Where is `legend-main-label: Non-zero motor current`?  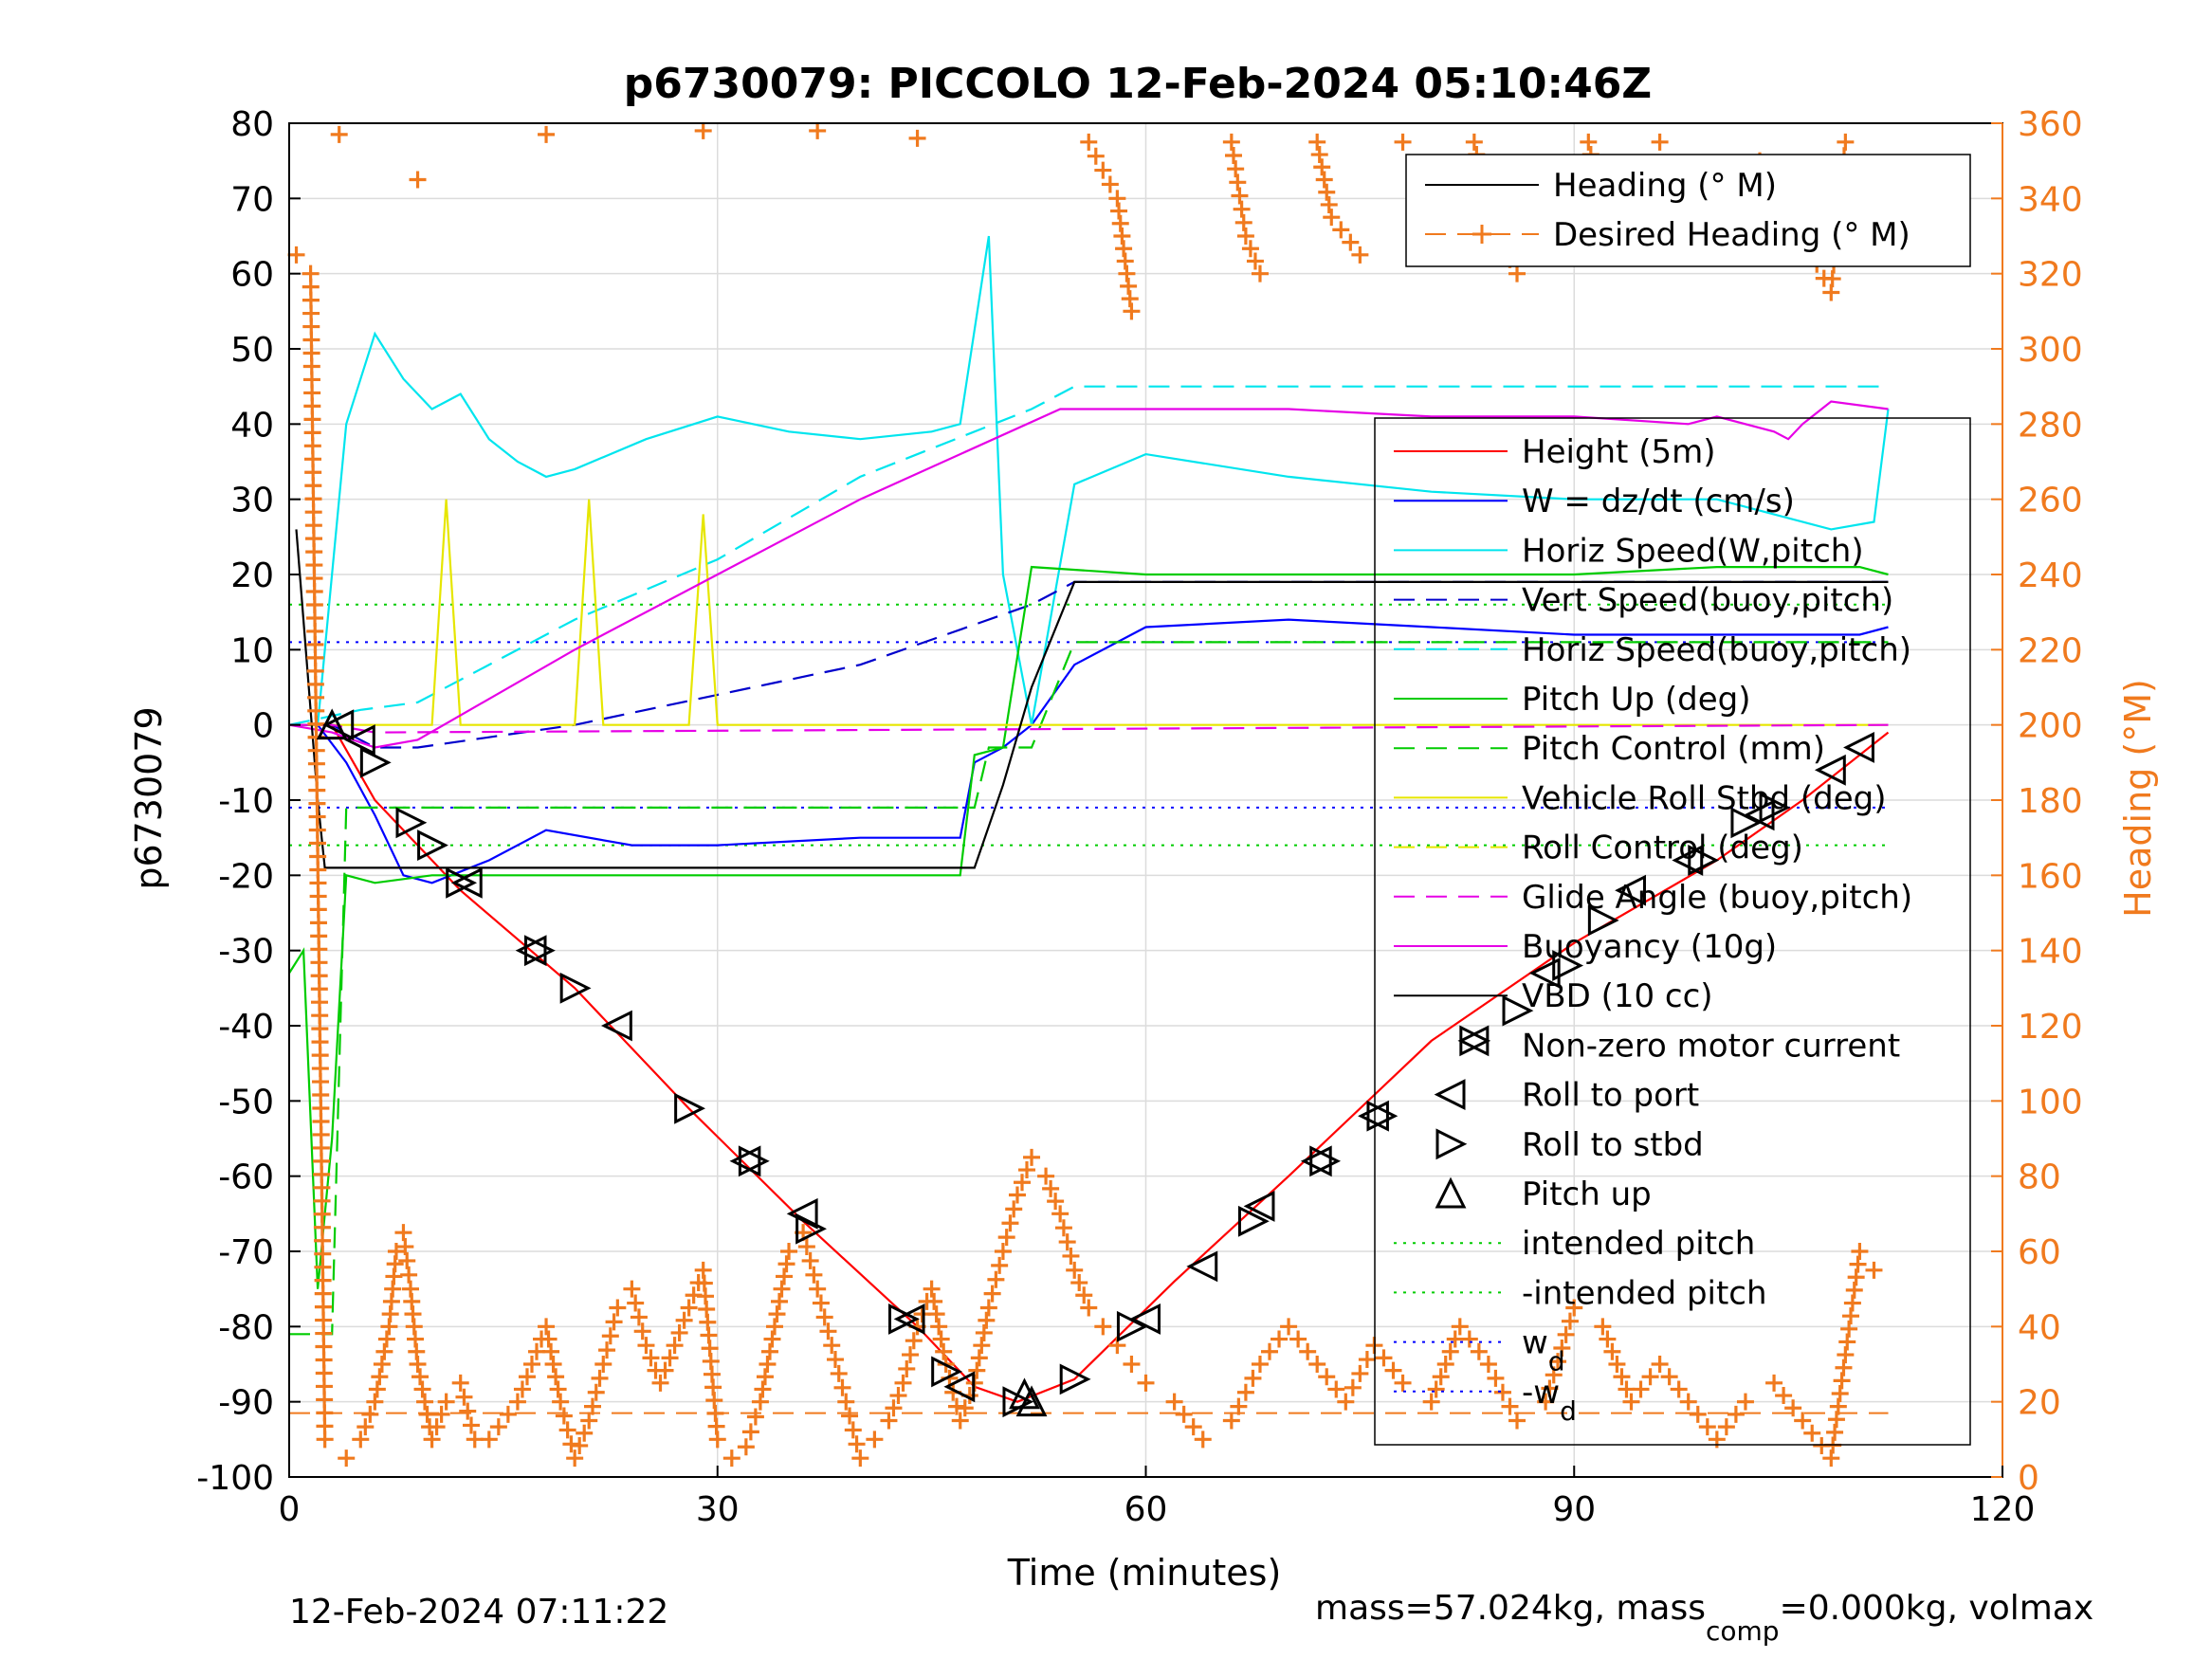 legend-main-label: Non-zero motor current is located at coordinates (1711, 1046).